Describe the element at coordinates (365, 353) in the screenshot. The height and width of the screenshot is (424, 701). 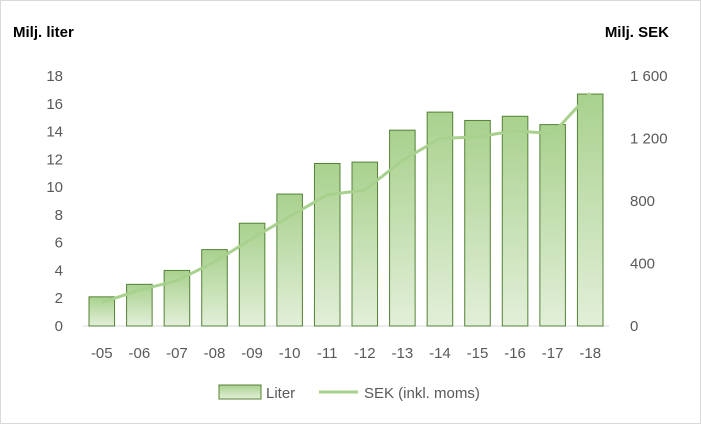
I see `x-tick-label: -12` at that location.